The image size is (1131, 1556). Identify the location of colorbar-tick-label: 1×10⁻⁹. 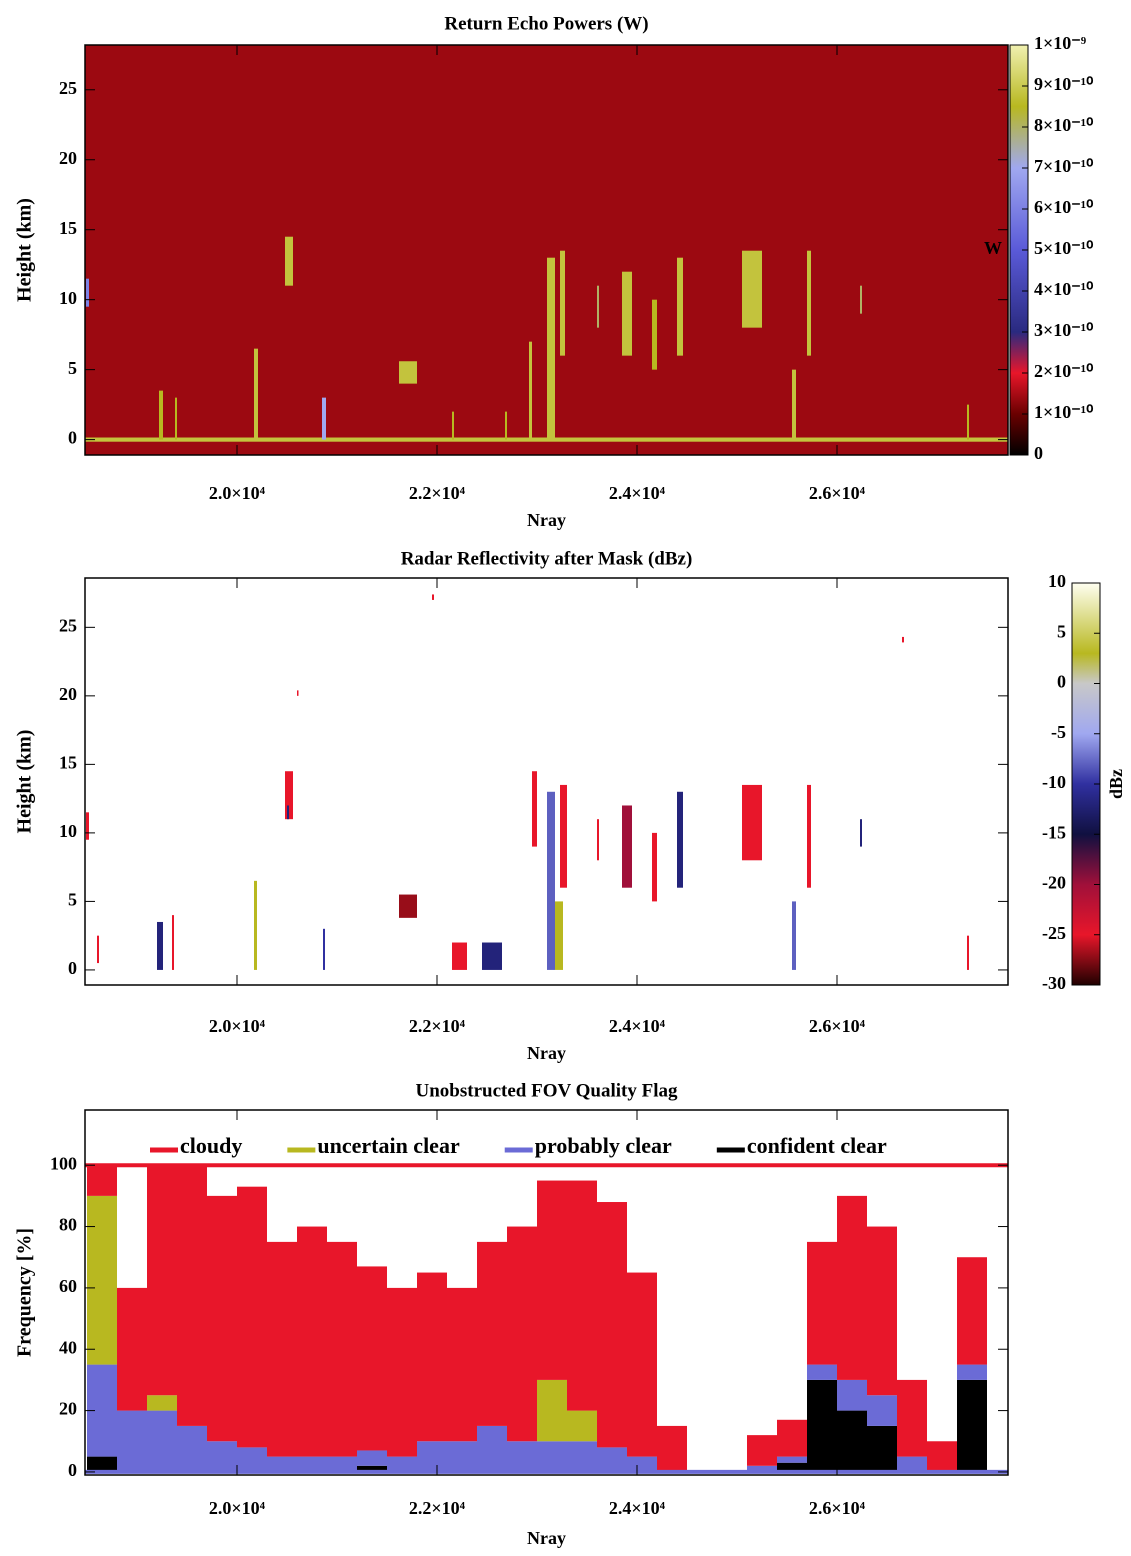
(1060, 43).